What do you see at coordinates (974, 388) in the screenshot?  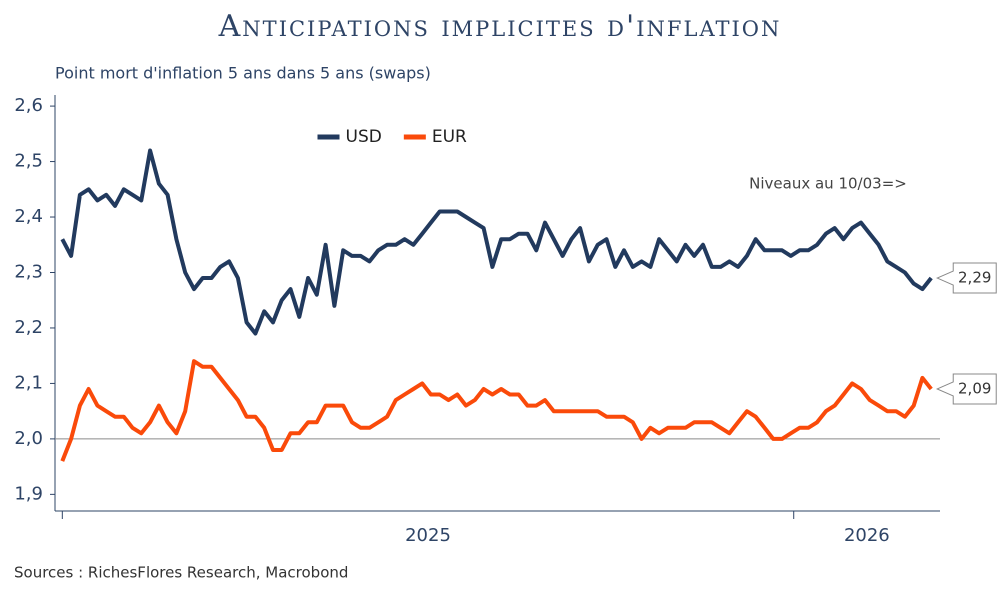 I see `callout-label: 2,09` at bounding box center [974, 388].